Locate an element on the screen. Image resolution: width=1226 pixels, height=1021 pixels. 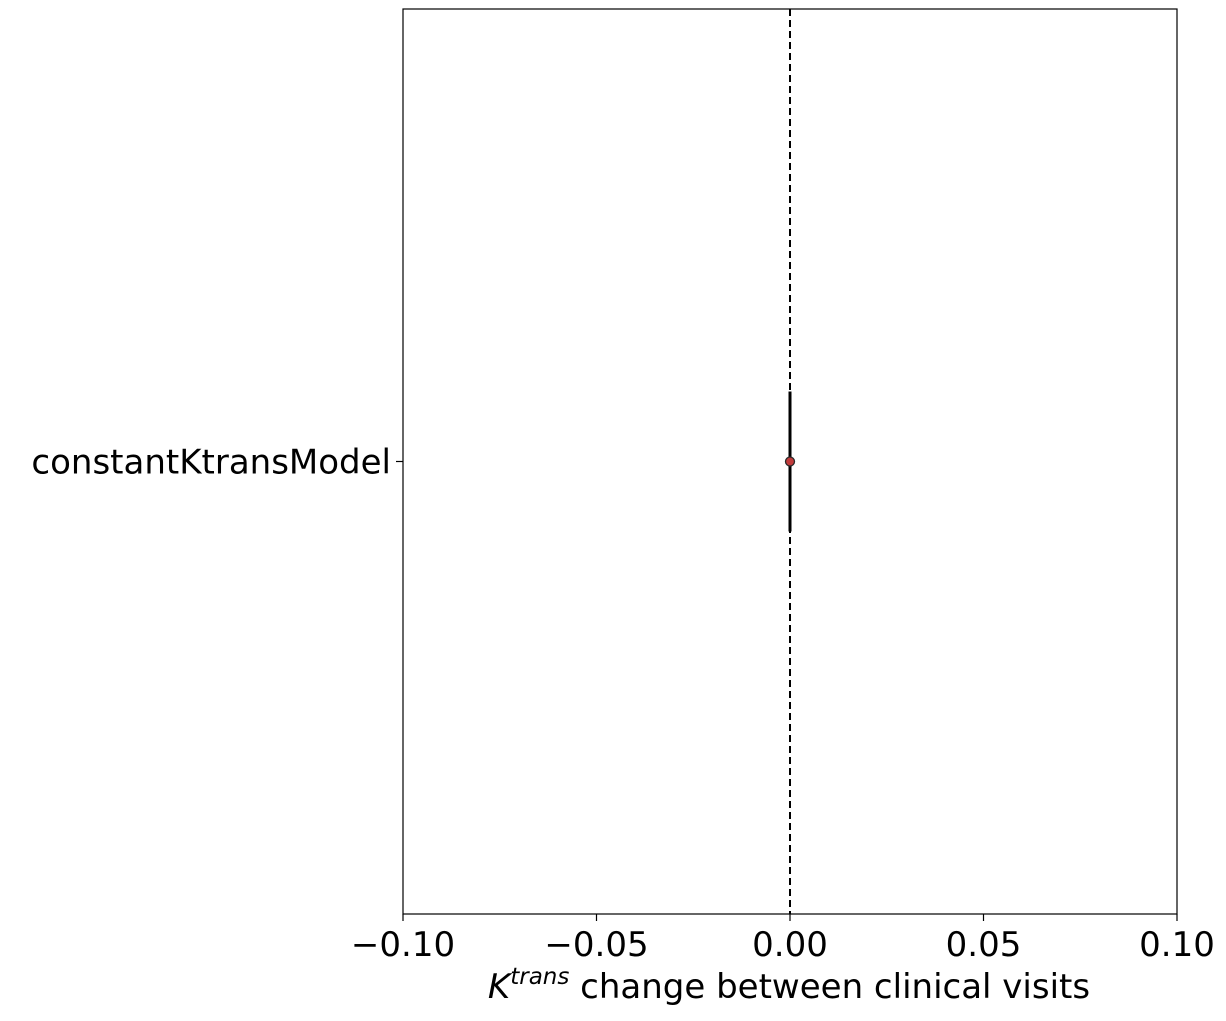
x-axis-label: Ktrans change between clinical visits is located at coordinates (789, 985).